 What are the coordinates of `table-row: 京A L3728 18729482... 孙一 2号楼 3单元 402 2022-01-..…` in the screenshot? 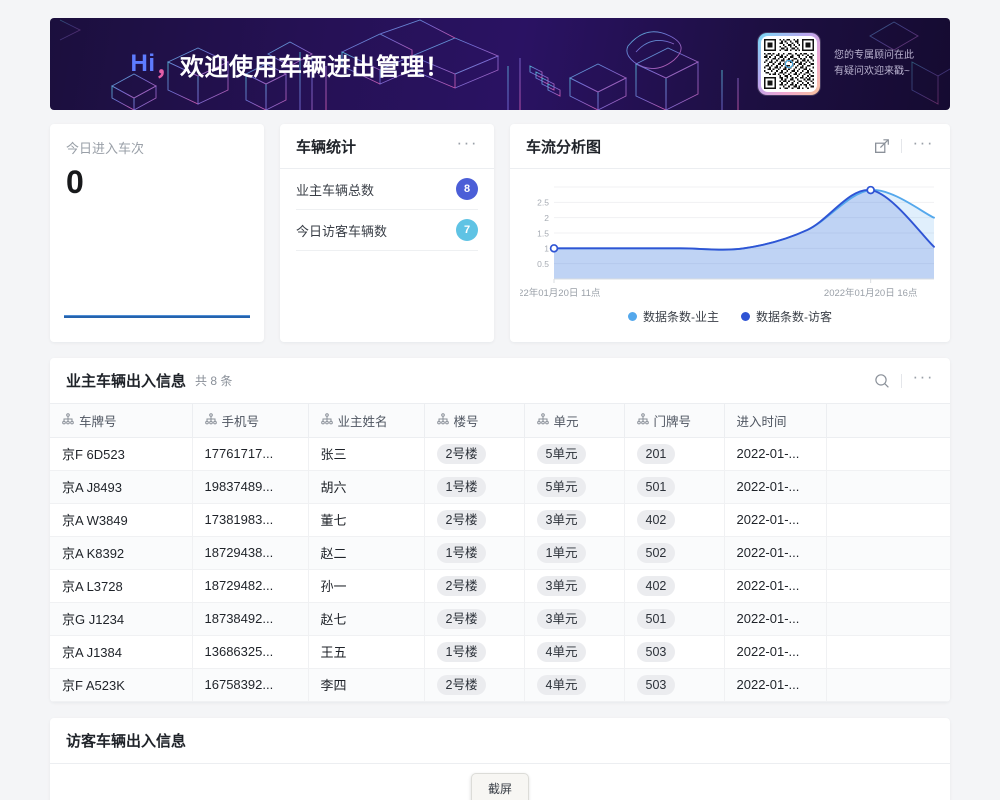 It's located at (500, 586).